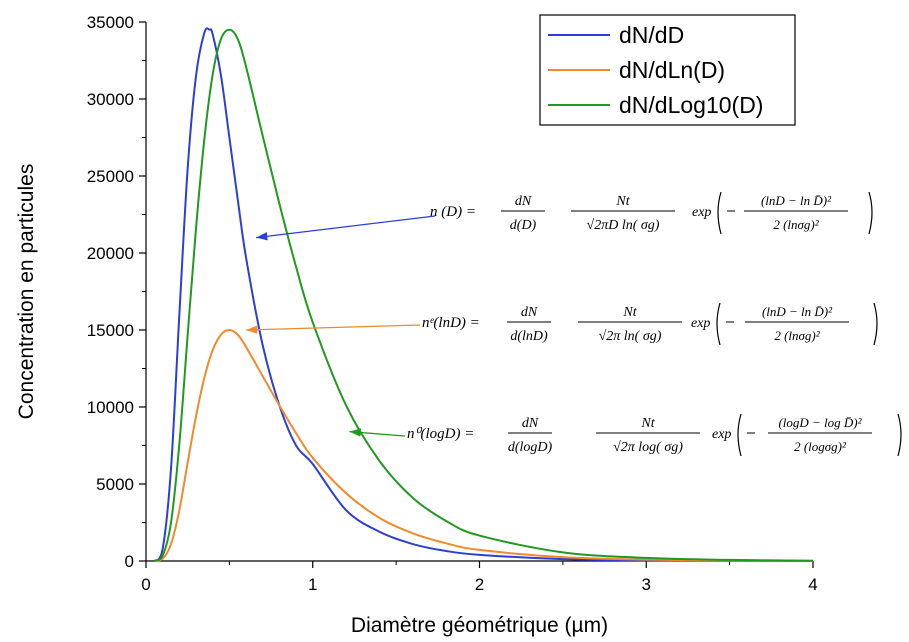 This screenshot has width=909, height=642. Describe the element at coordinates (129, 561) in the screenshot. I see `y-tick-label: 0` at that location.